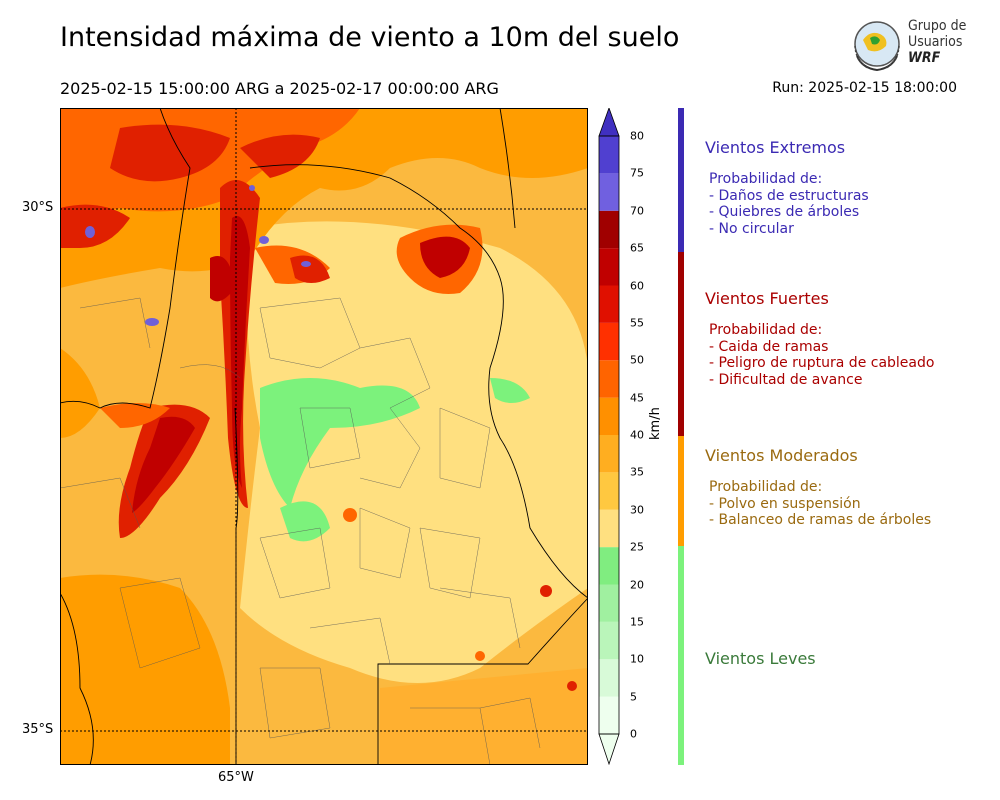 The width and height of the screenshot is (1000, 800). Describe the element at coordinates (937, 26) in the screenshot. I see `logo-line-1: Grupo de` at that location.